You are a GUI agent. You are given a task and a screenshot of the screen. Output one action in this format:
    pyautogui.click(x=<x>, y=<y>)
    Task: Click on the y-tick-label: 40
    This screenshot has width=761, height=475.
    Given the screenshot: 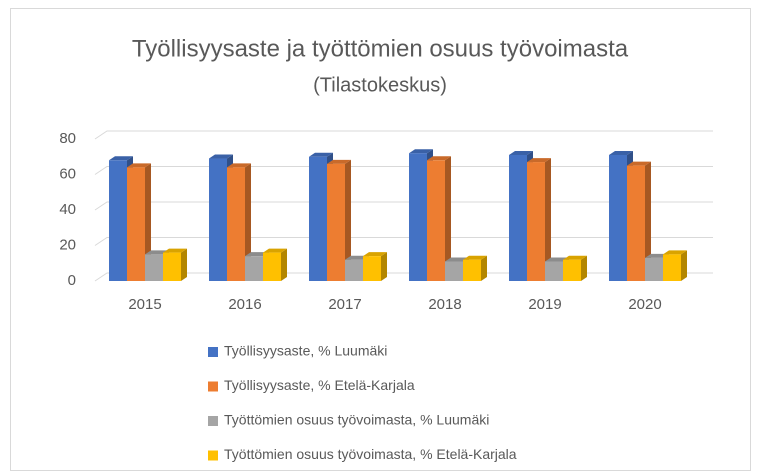 What is the action you would take?
    pyautogui.click(x=67, y=209)
    